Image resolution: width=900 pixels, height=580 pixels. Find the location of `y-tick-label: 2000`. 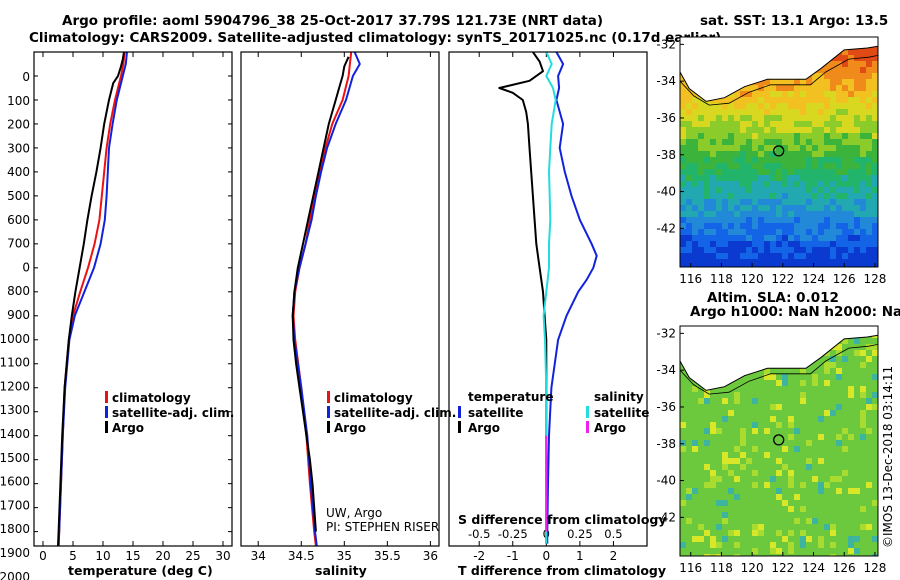

y-tick-label: 2000 is located at coordinates (15, 575).